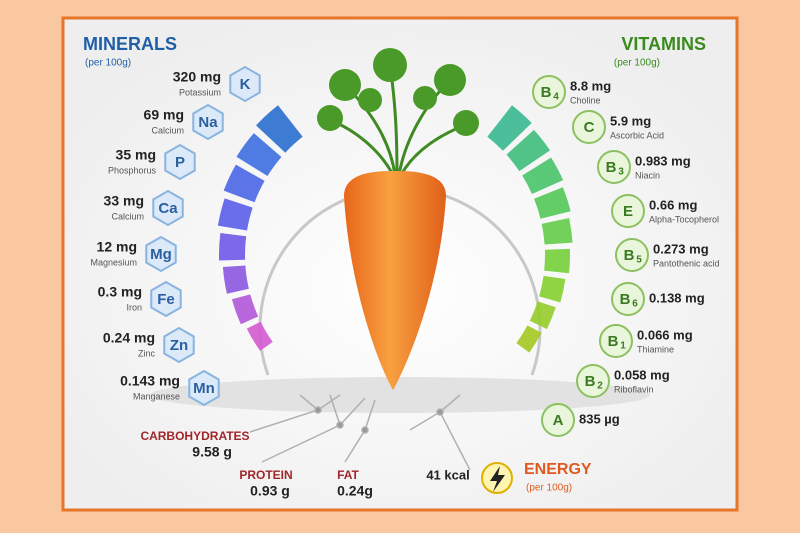 The image size is (800, 533). Describe the element at coordinates (637, 135) in the screenshot. I see `vitamin-name: Ascorbic Acid` at that location.